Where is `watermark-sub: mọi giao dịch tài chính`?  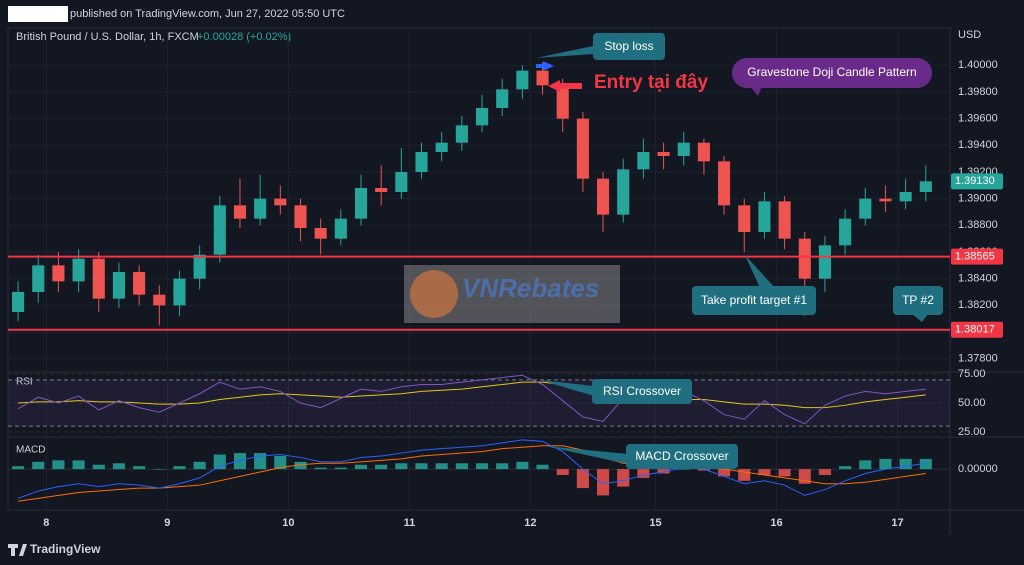
watermark-sub: mọi giao dịch tài chính is located at coordinates (557, 312).